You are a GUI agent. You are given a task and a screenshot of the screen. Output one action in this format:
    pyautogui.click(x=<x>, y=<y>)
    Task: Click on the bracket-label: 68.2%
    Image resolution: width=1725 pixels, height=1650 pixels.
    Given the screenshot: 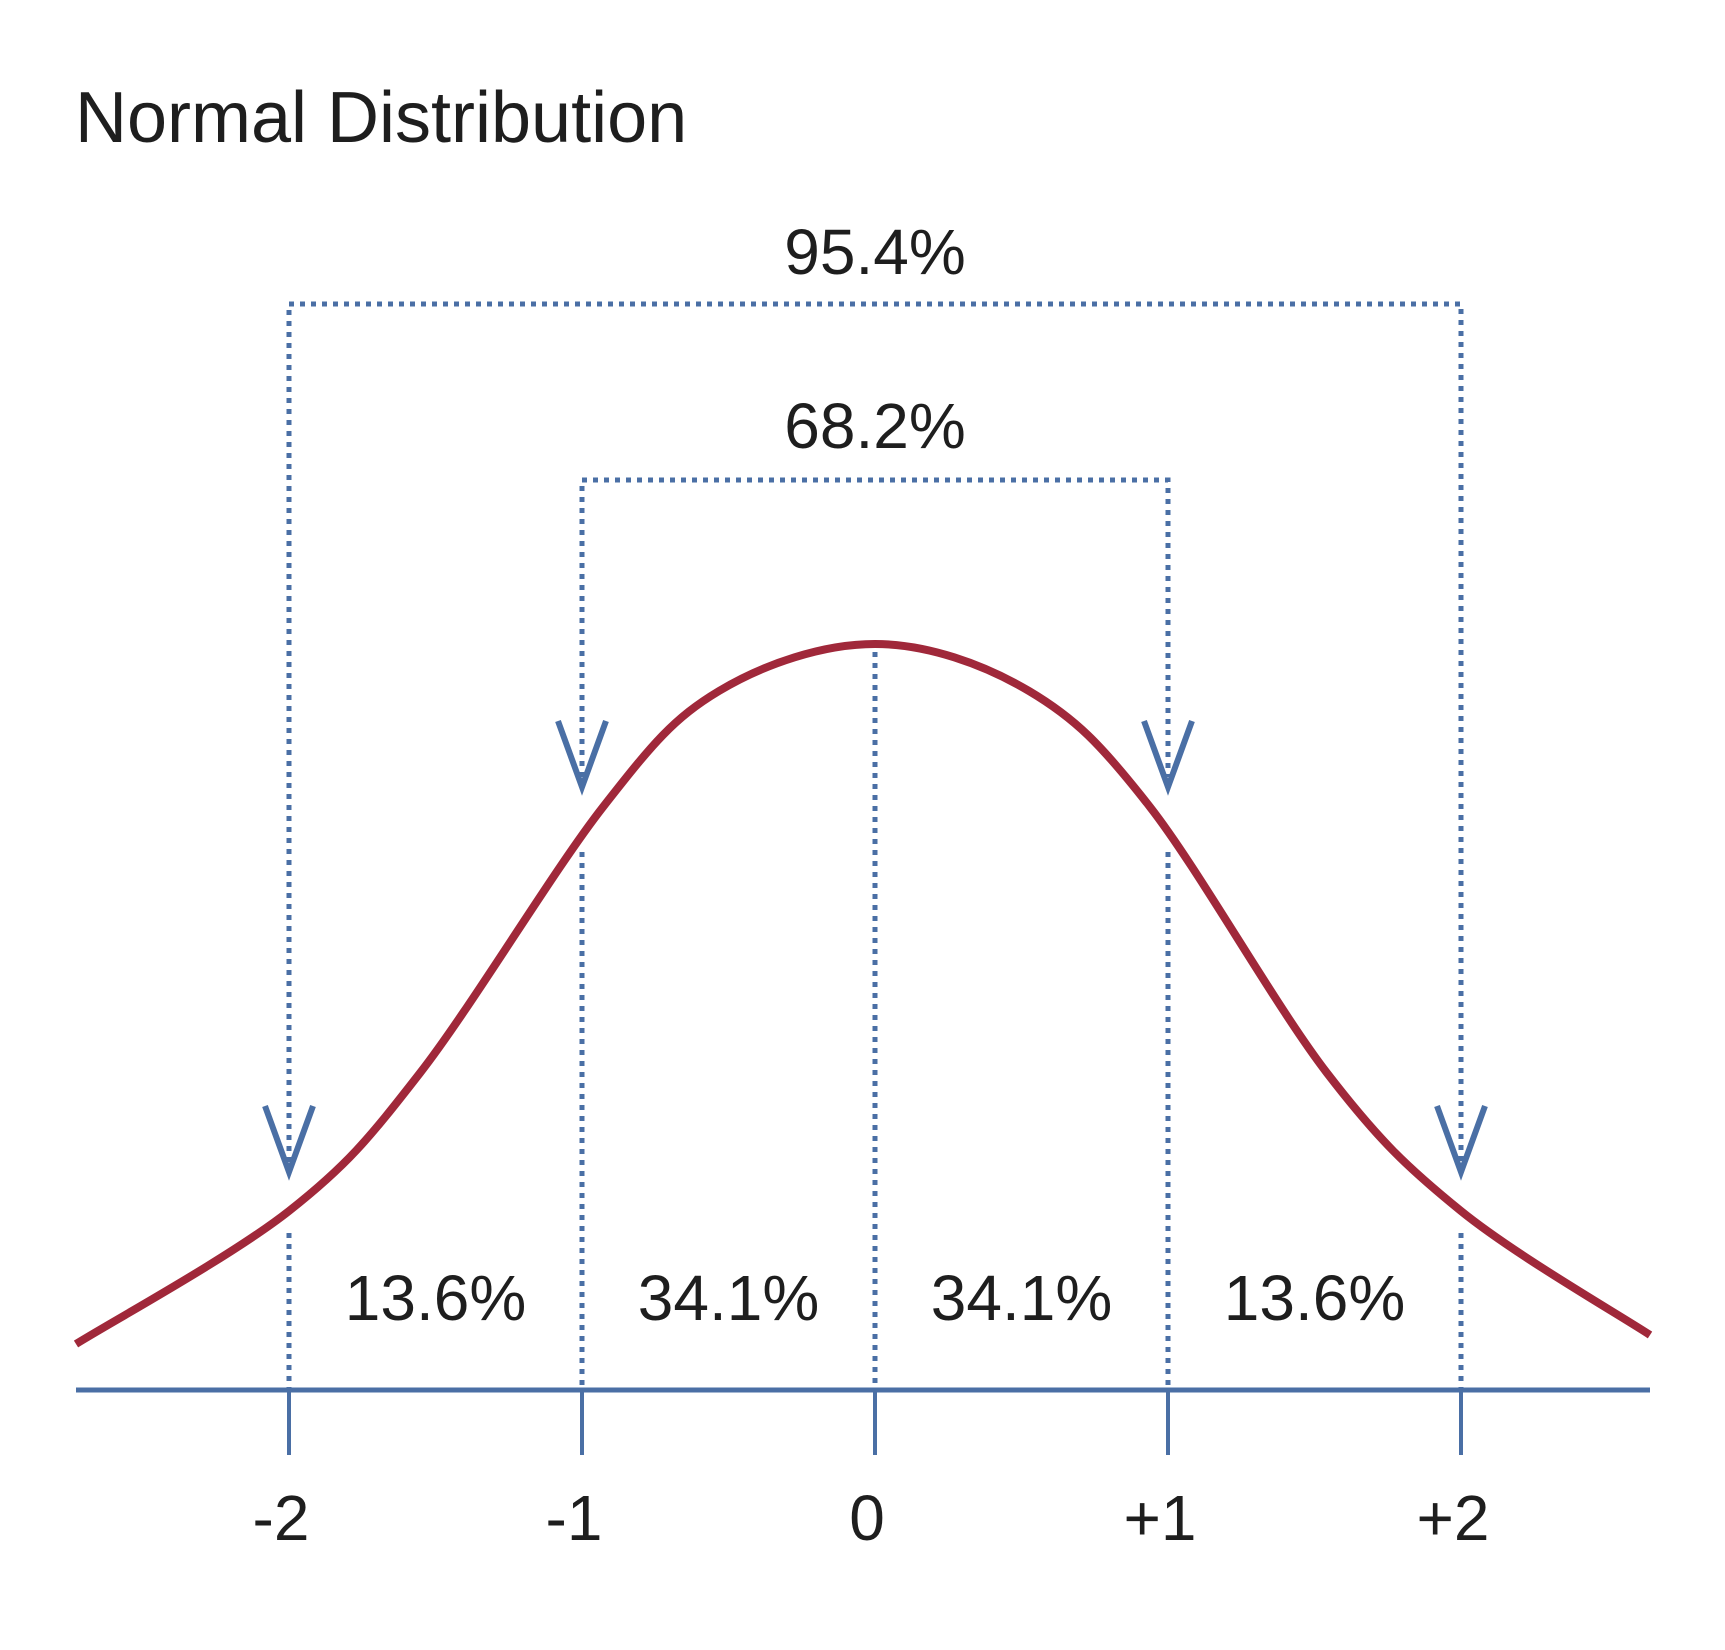 What is the action you would take?
    pyautogui.click(x=874, y=426)
    